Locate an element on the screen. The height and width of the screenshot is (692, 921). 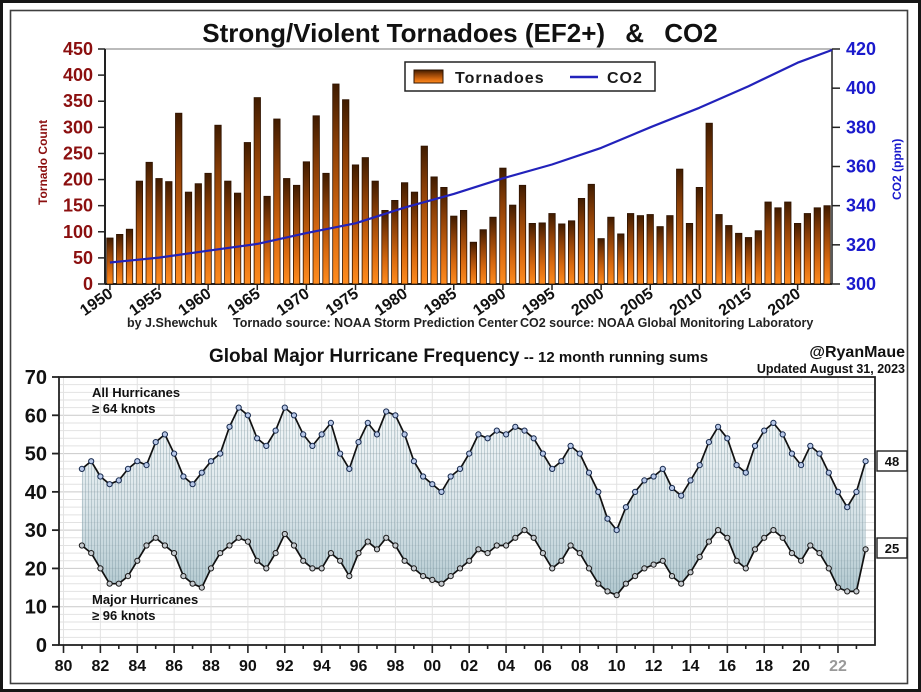
end-label-major-hurricanes-value: 25 is located at coordinates (892, 548).